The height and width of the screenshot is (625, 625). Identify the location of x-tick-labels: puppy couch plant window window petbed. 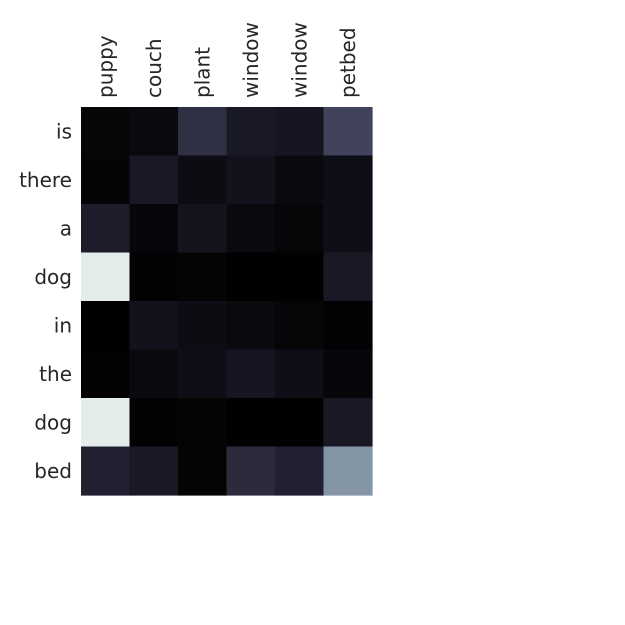
(226, 60).